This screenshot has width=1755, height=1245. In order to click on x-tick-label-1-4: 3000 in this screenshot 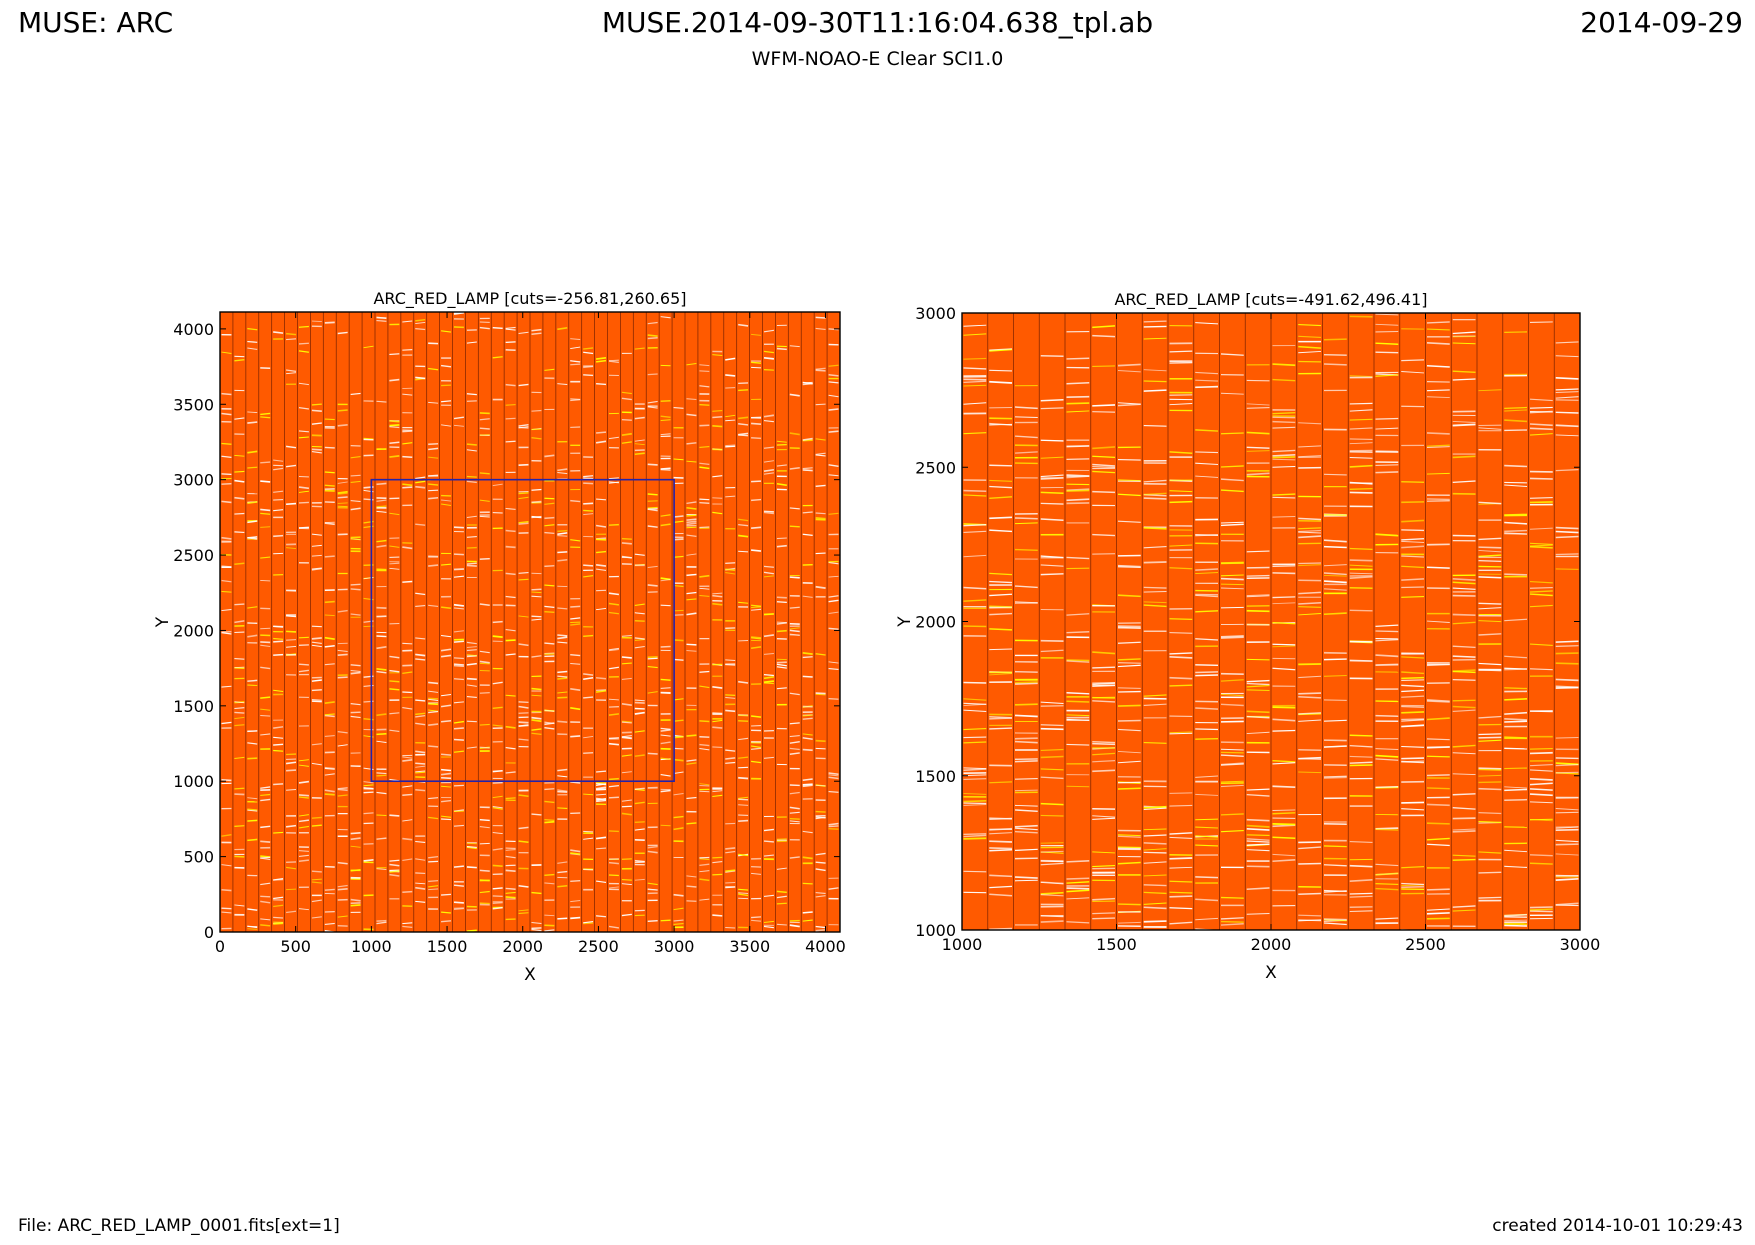, I will do `click(1580, 944)`.